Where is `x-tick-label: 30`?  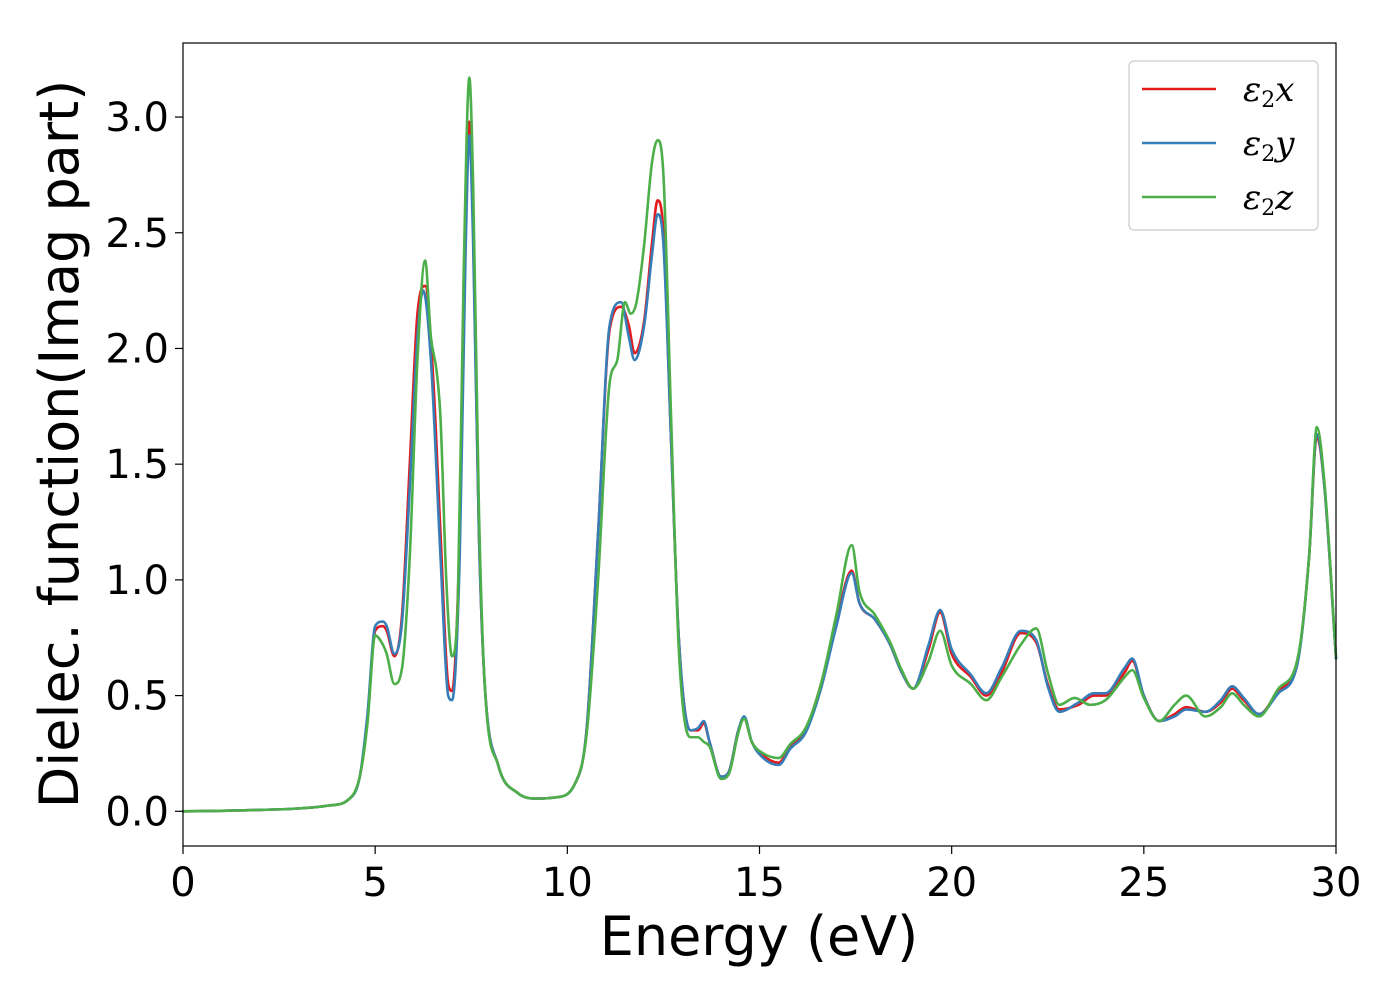
x-tick-label: 30 is located at coordinates (1336, 883).